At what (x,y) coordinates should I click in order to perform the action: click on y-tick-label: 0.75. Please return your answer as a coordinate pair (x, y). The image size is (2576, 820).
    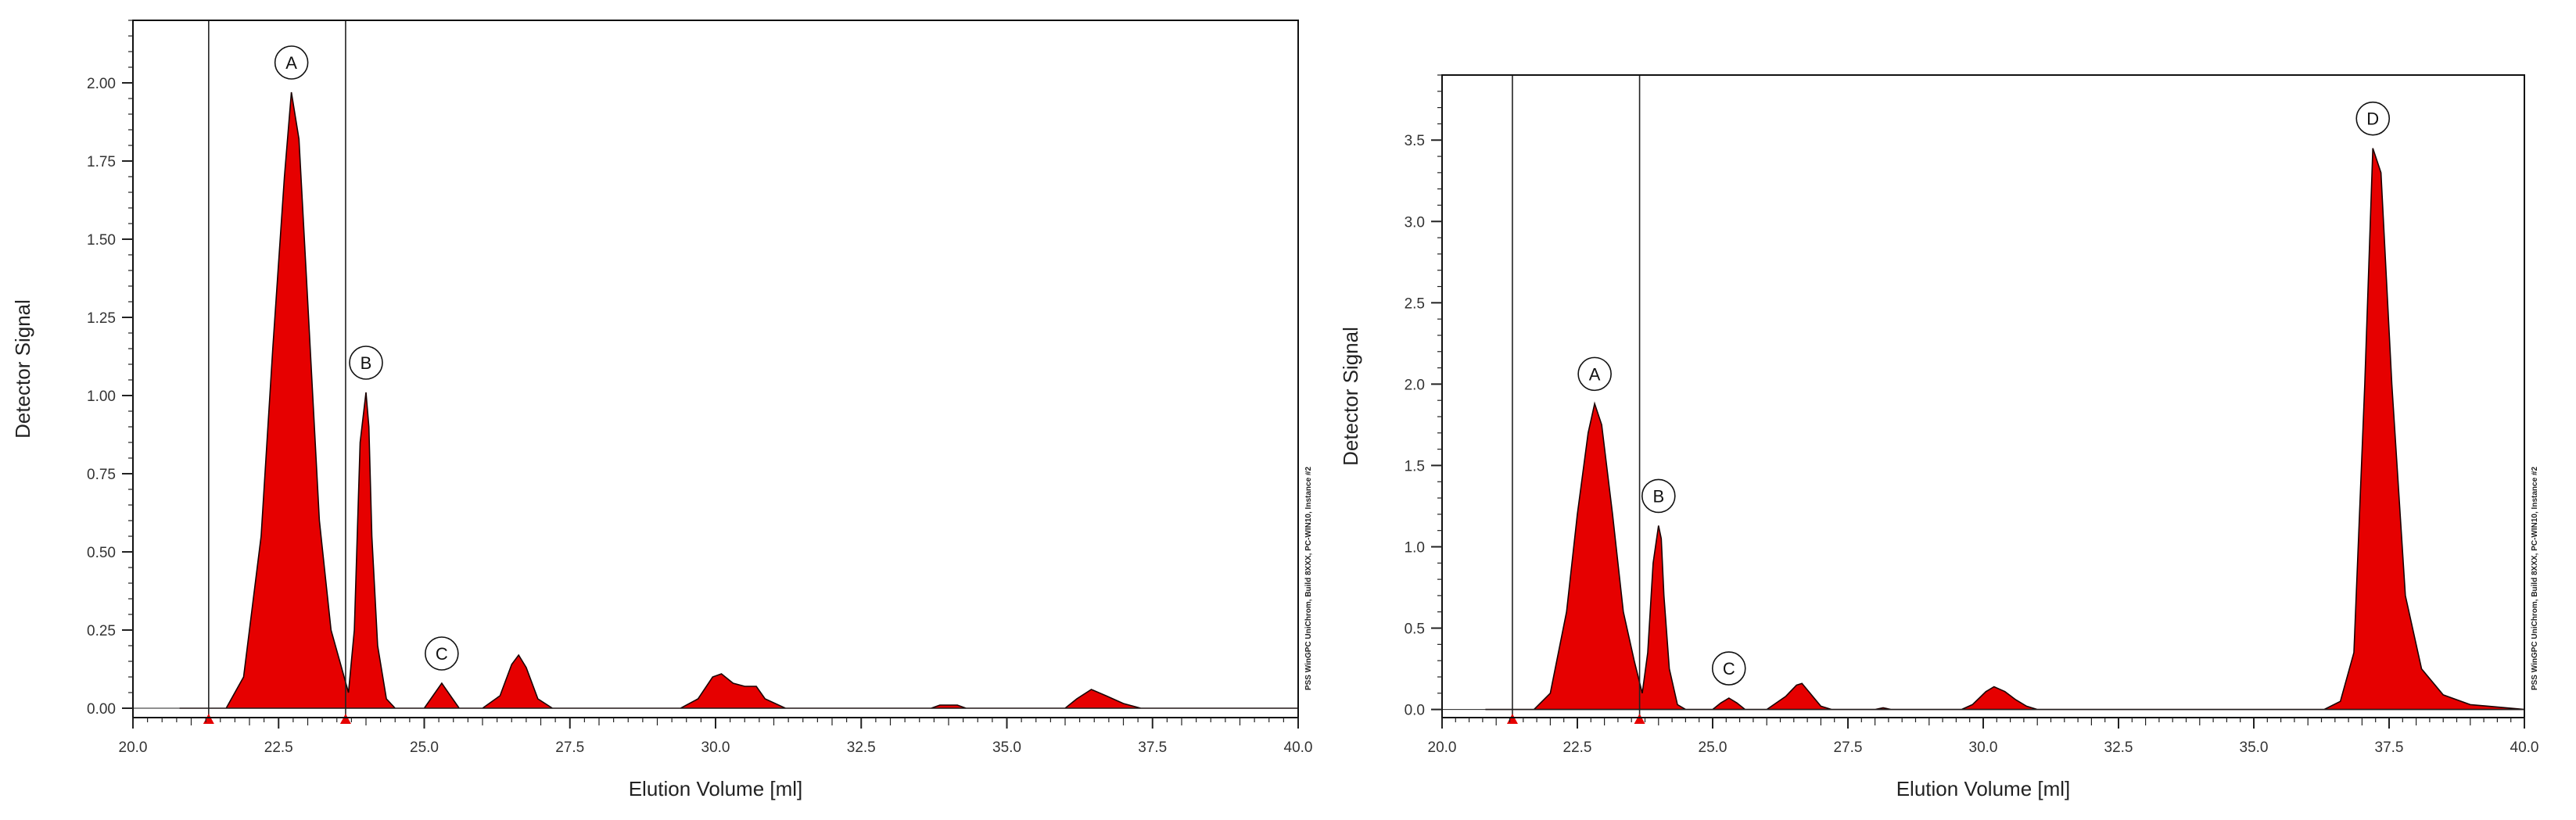
    Looking at the image, I should click on (101, 475).